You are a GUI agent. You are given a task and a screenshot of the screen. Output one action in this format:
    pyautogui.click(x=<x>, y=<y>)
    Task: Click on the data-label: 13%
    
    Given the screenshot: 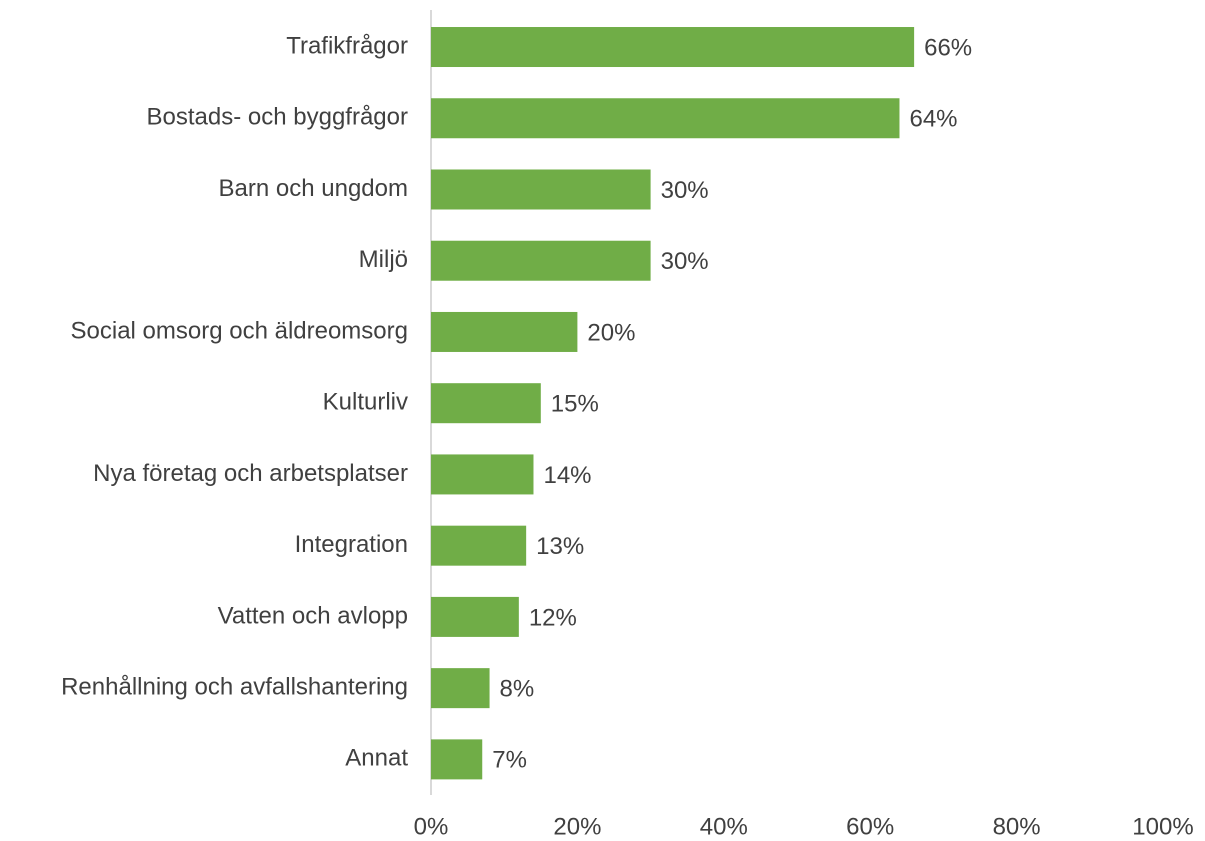 What is the action you would take?
    pyautogui.click(x=560, y=546)
    